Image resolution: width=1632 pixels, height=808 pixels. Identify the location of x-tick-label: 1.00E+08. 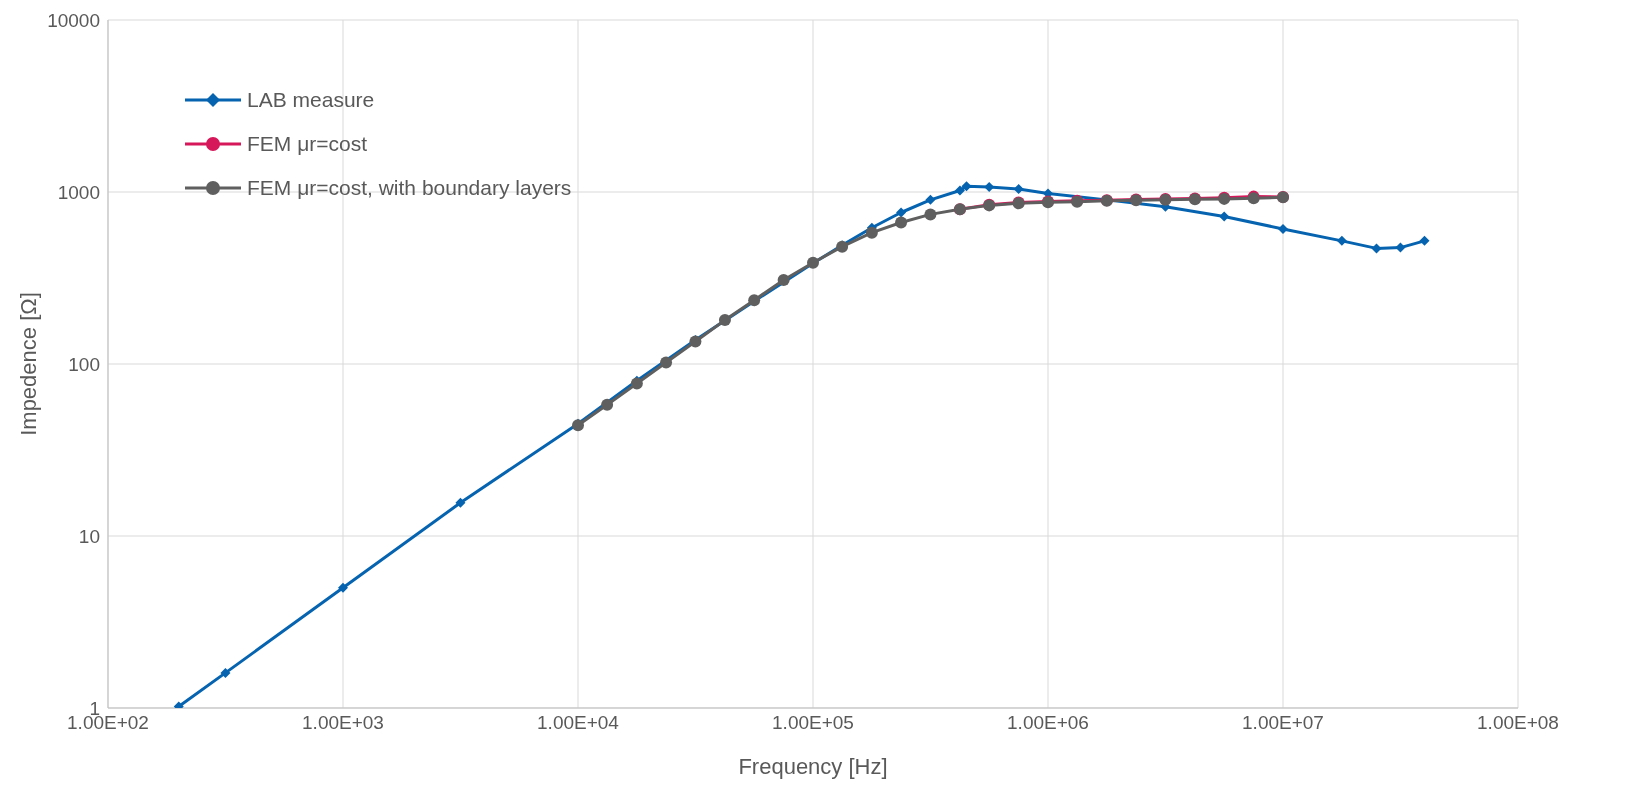
(1518, 723).